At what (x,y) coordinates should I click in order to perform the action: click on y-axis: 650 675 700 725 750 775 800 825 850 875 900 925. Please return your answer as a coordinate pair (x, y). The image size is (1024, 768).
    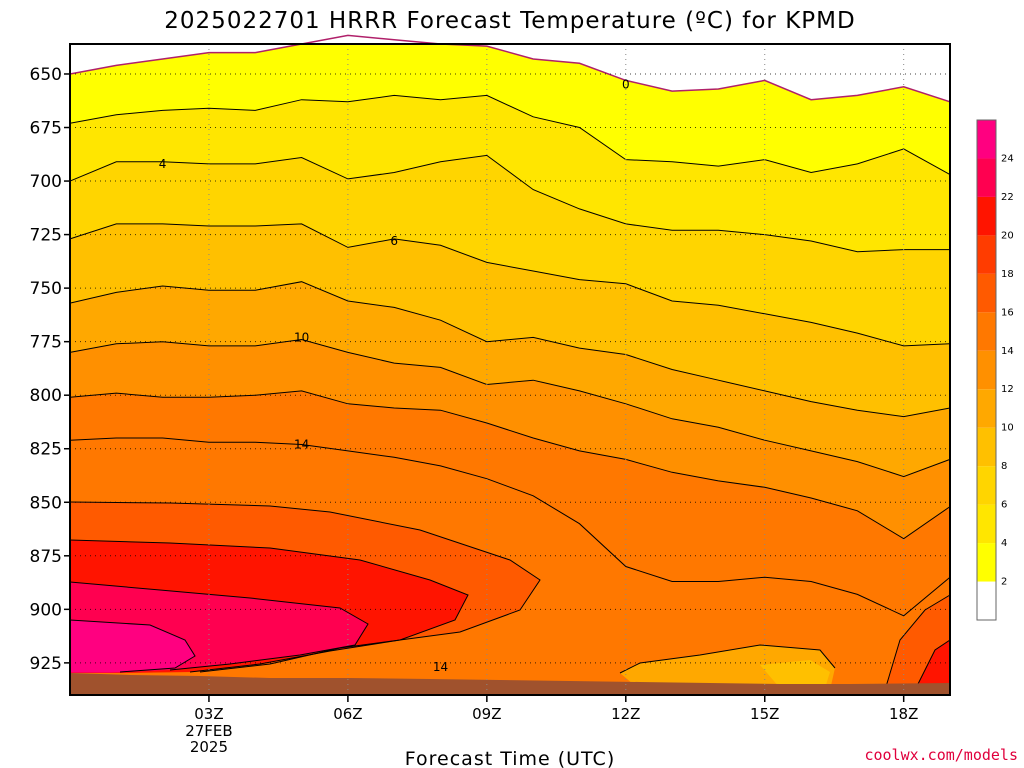
    Looking at the image, I should click on (50, 369).